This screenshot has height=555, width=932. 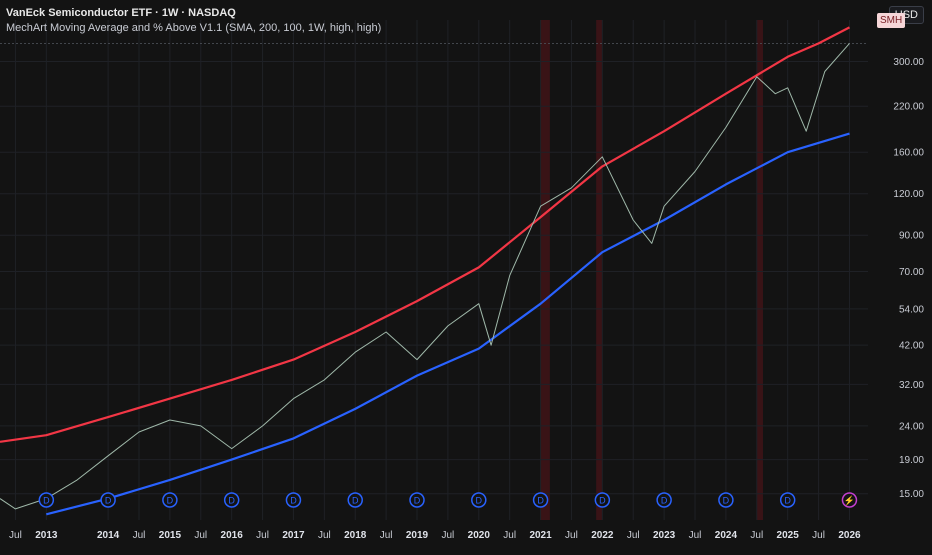 I want to click on y-tick-label: 15.00, so click(x=911, y=494).